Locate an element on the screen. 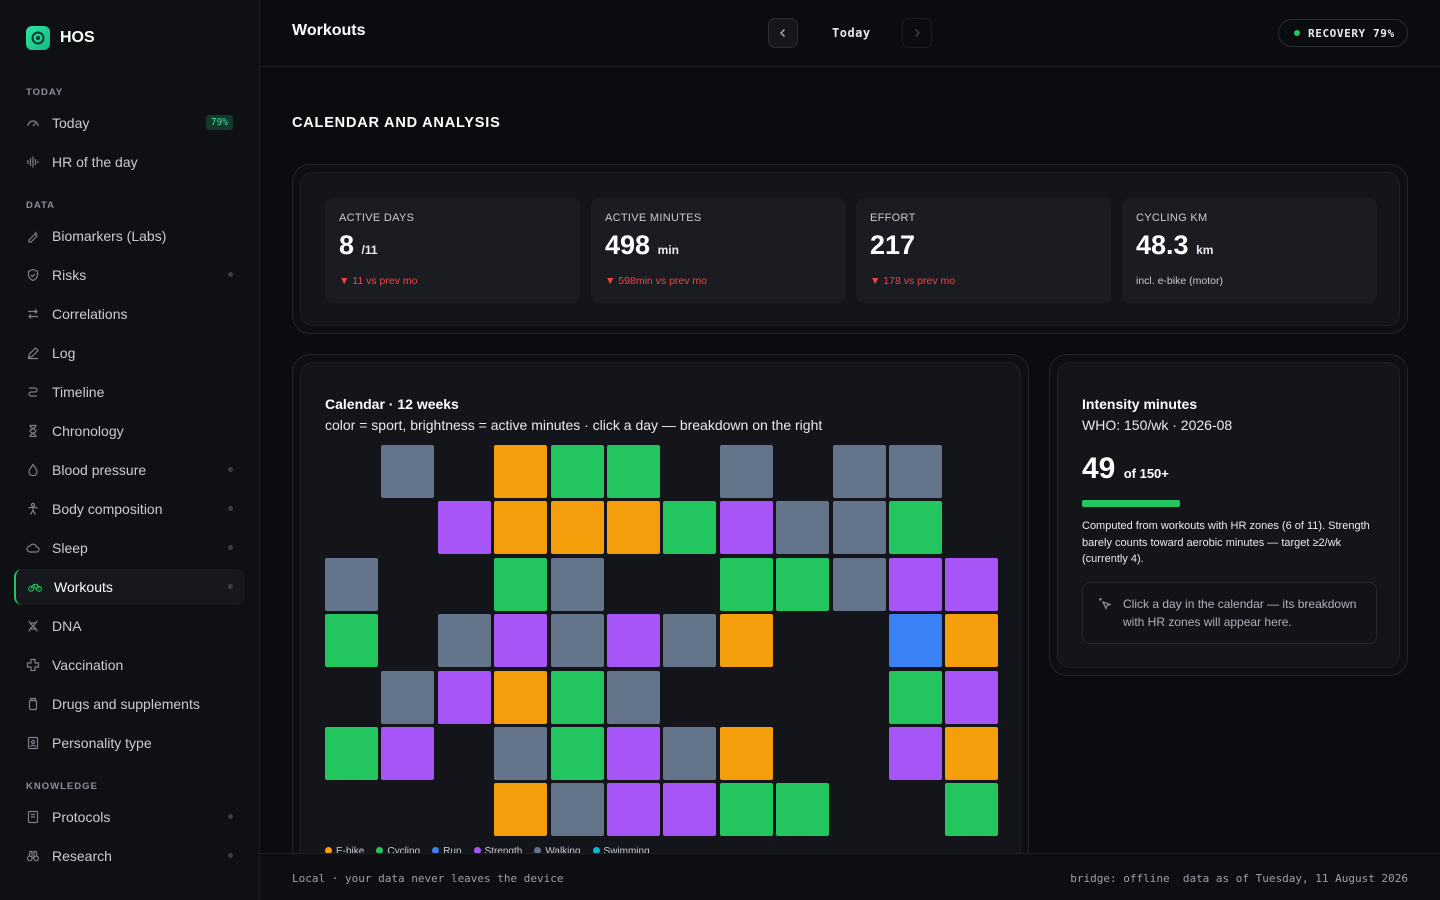 The image size is (1440, 900). sidebar-item-workouts: Workouts is located at coordinates (129, 587).